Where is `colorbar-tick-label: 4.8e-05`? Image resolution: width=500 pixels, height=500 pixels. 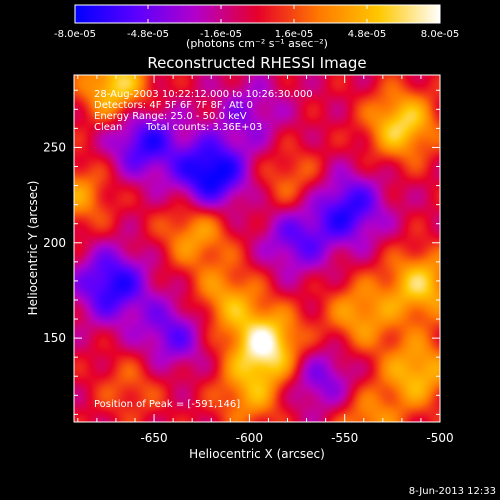 colorbar-tick-label: 4.8e-05 is located at coordinates (367, 34).